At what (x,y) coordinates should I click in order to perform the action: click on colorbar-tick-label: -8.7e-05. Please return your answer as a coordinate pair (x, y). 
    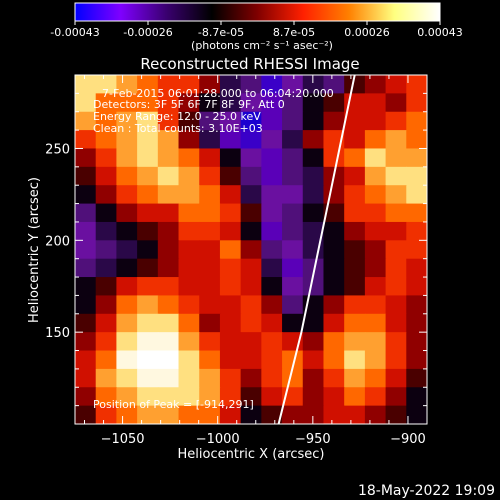
    Looking at the image, I should click on (221, 32).